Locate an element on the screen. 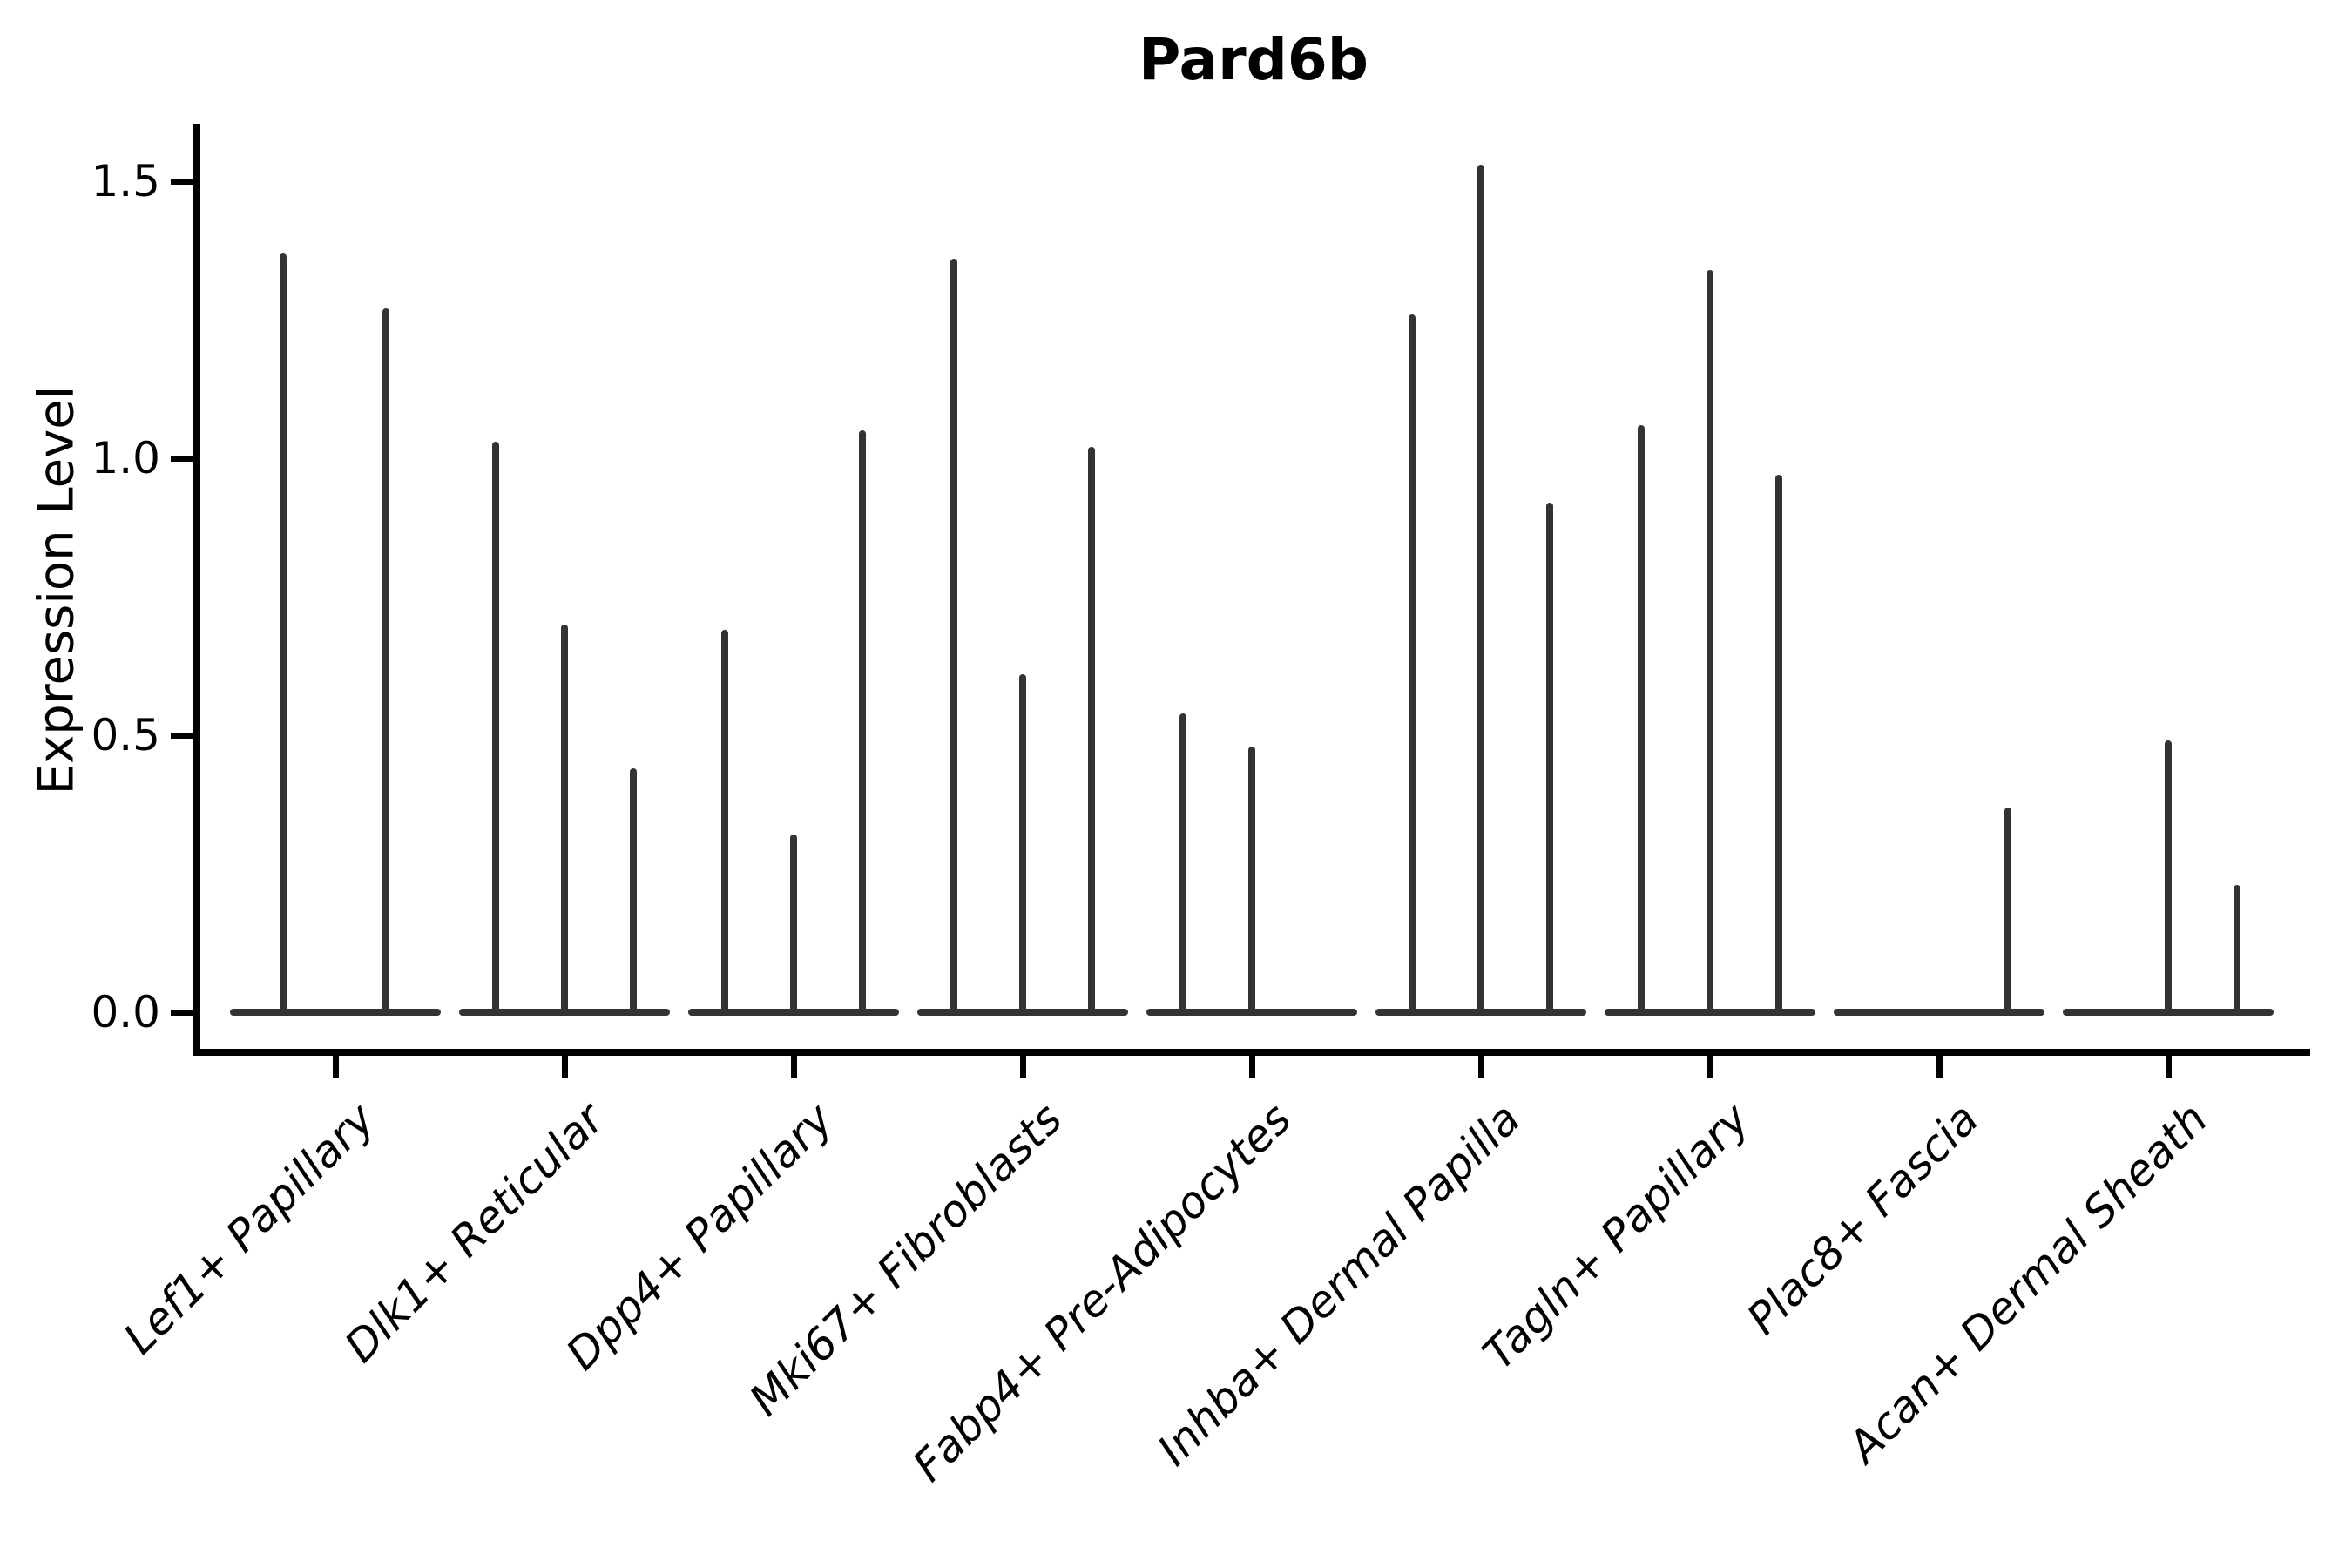 The height and width of the screenshot is (1568, 2352). y-tick-label: 1.0 is located at coordinates (125, 458).